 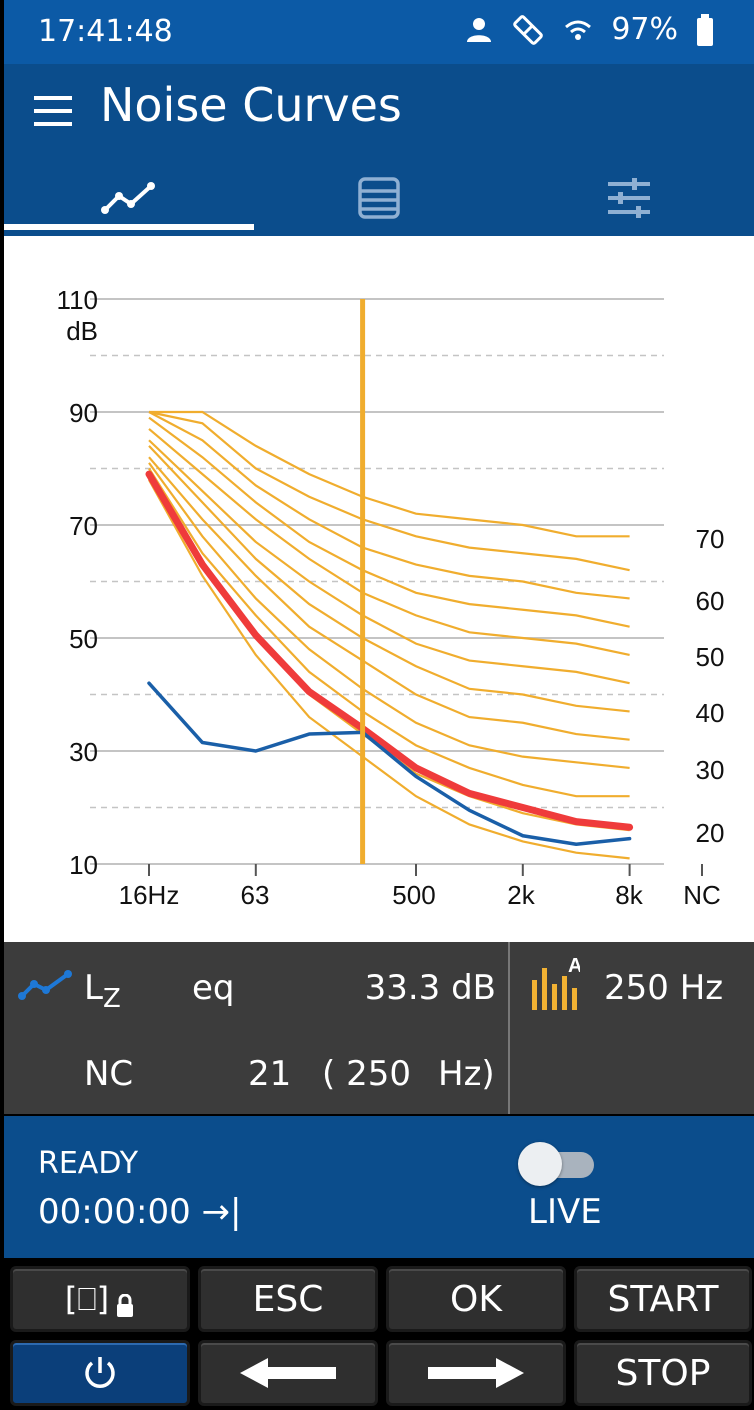 I want to click on live-toggle, so click(x=558, y=1163).